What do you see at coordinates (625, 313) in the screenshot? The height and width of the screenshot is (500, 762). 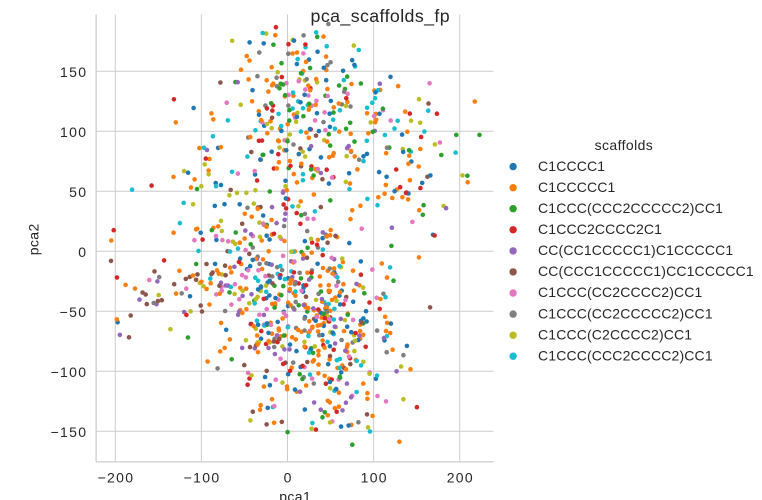 I see `svg-text: C1CCC(CC2CCCCC2)CC1` at bounding box center [625, 313].